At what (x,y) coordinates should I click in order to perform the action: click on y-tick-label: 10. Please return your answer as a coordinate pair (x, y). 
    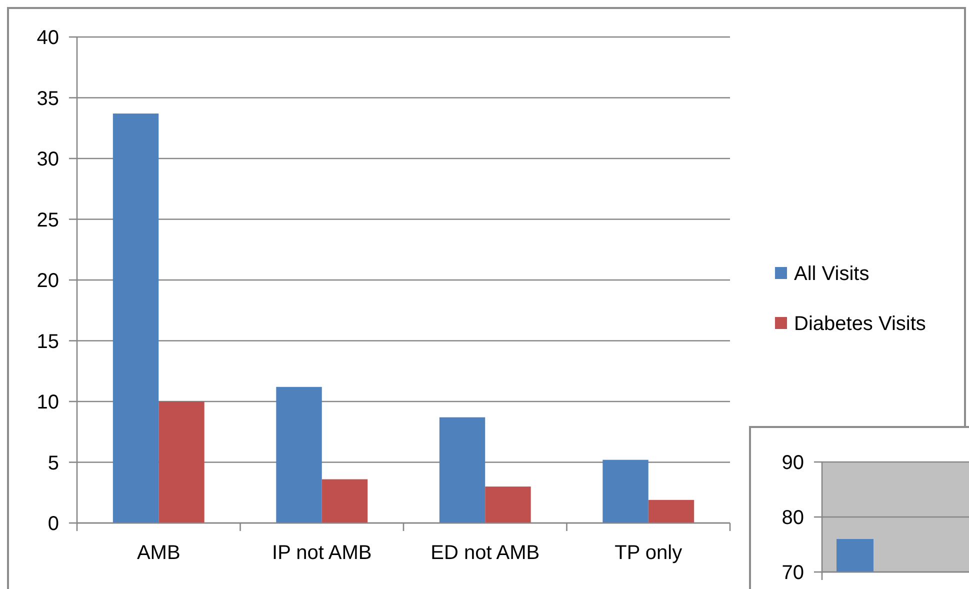
    Looking at the image, I should click on (47, 403).